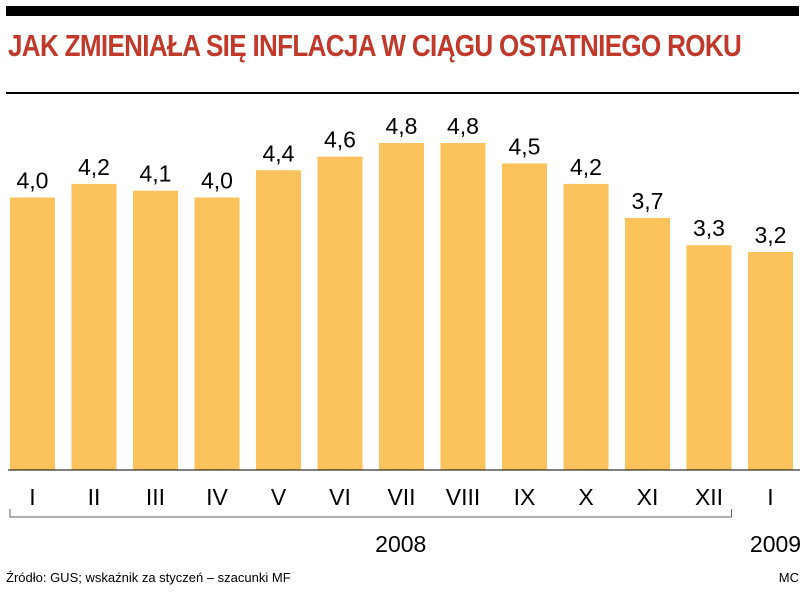 Image resolution: width=805 pixels, height=598 pixels. I want to click on category-label: VII, so click(401, 497).